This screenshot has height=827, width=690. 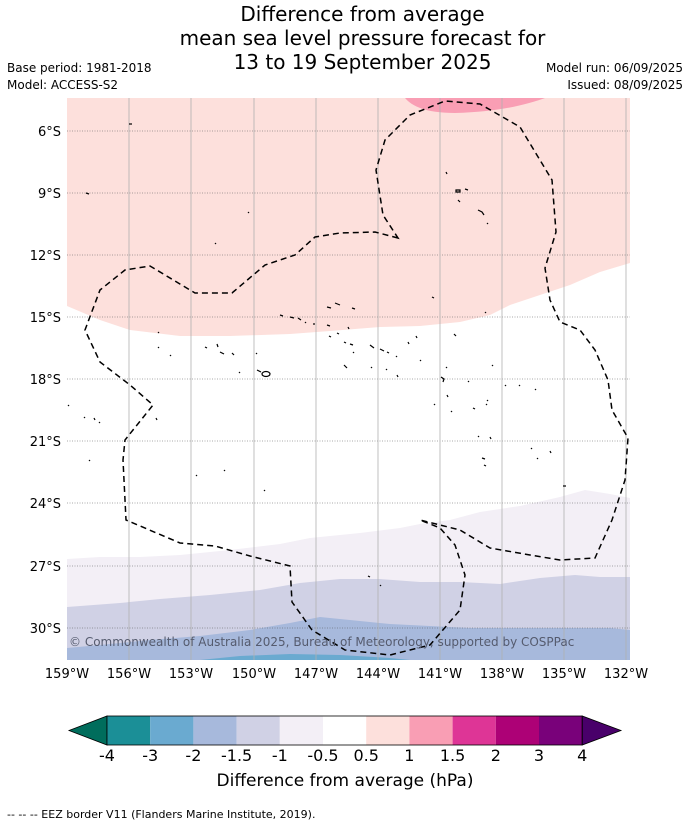 I want to click on colorbar-tick-label: -2, so click(x=193, y=755).